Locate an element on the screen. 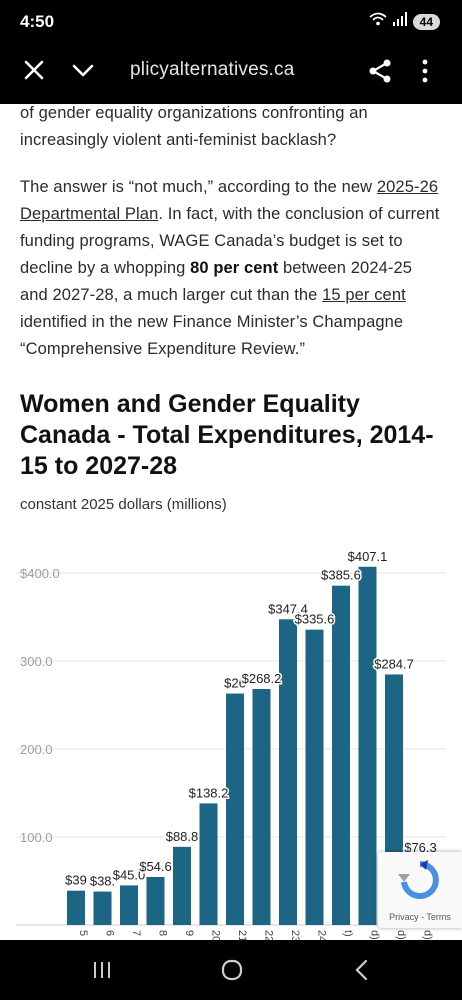 This screenshot has width=462, height=1000. back-icon is located at coordinates (362, 972).